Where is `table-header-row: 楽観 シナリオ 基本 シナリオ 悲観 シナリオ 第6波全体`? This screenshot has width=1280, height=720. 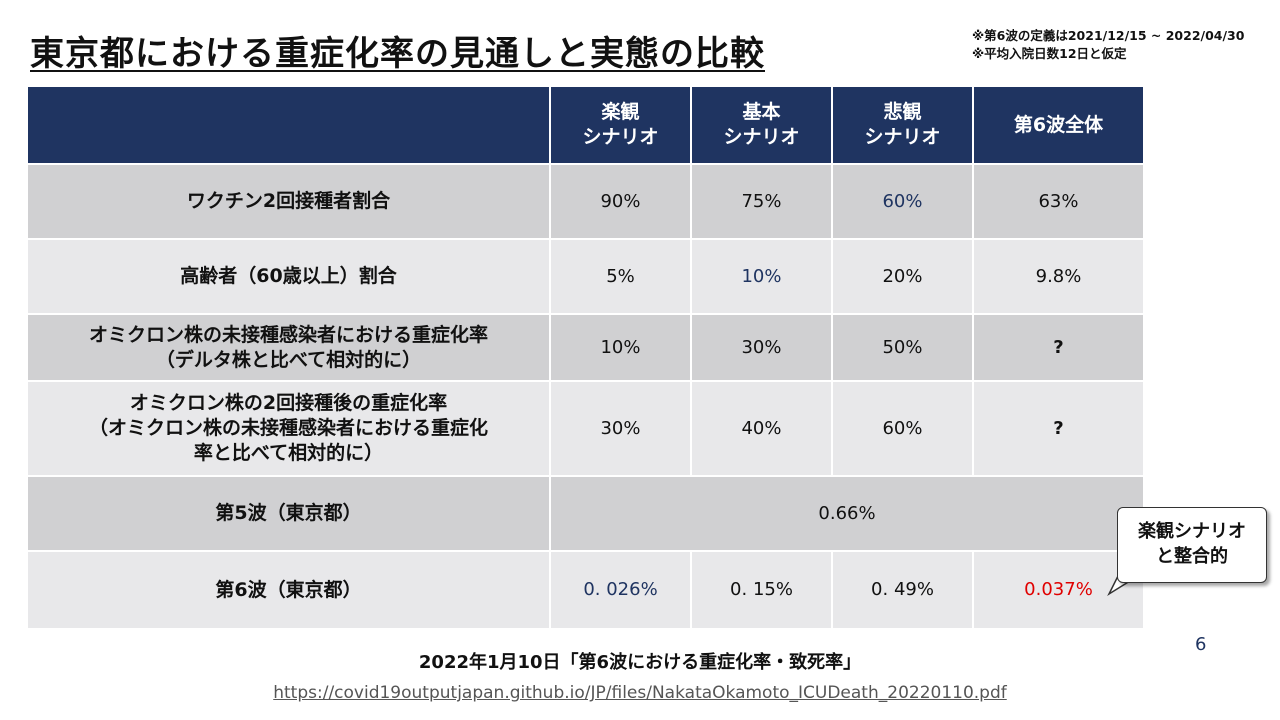
table-header-row: 楽観 シナリオ 基本 シナリオ 悲観 シナリオ 第6波全体 is located at coordinates (585, 125).